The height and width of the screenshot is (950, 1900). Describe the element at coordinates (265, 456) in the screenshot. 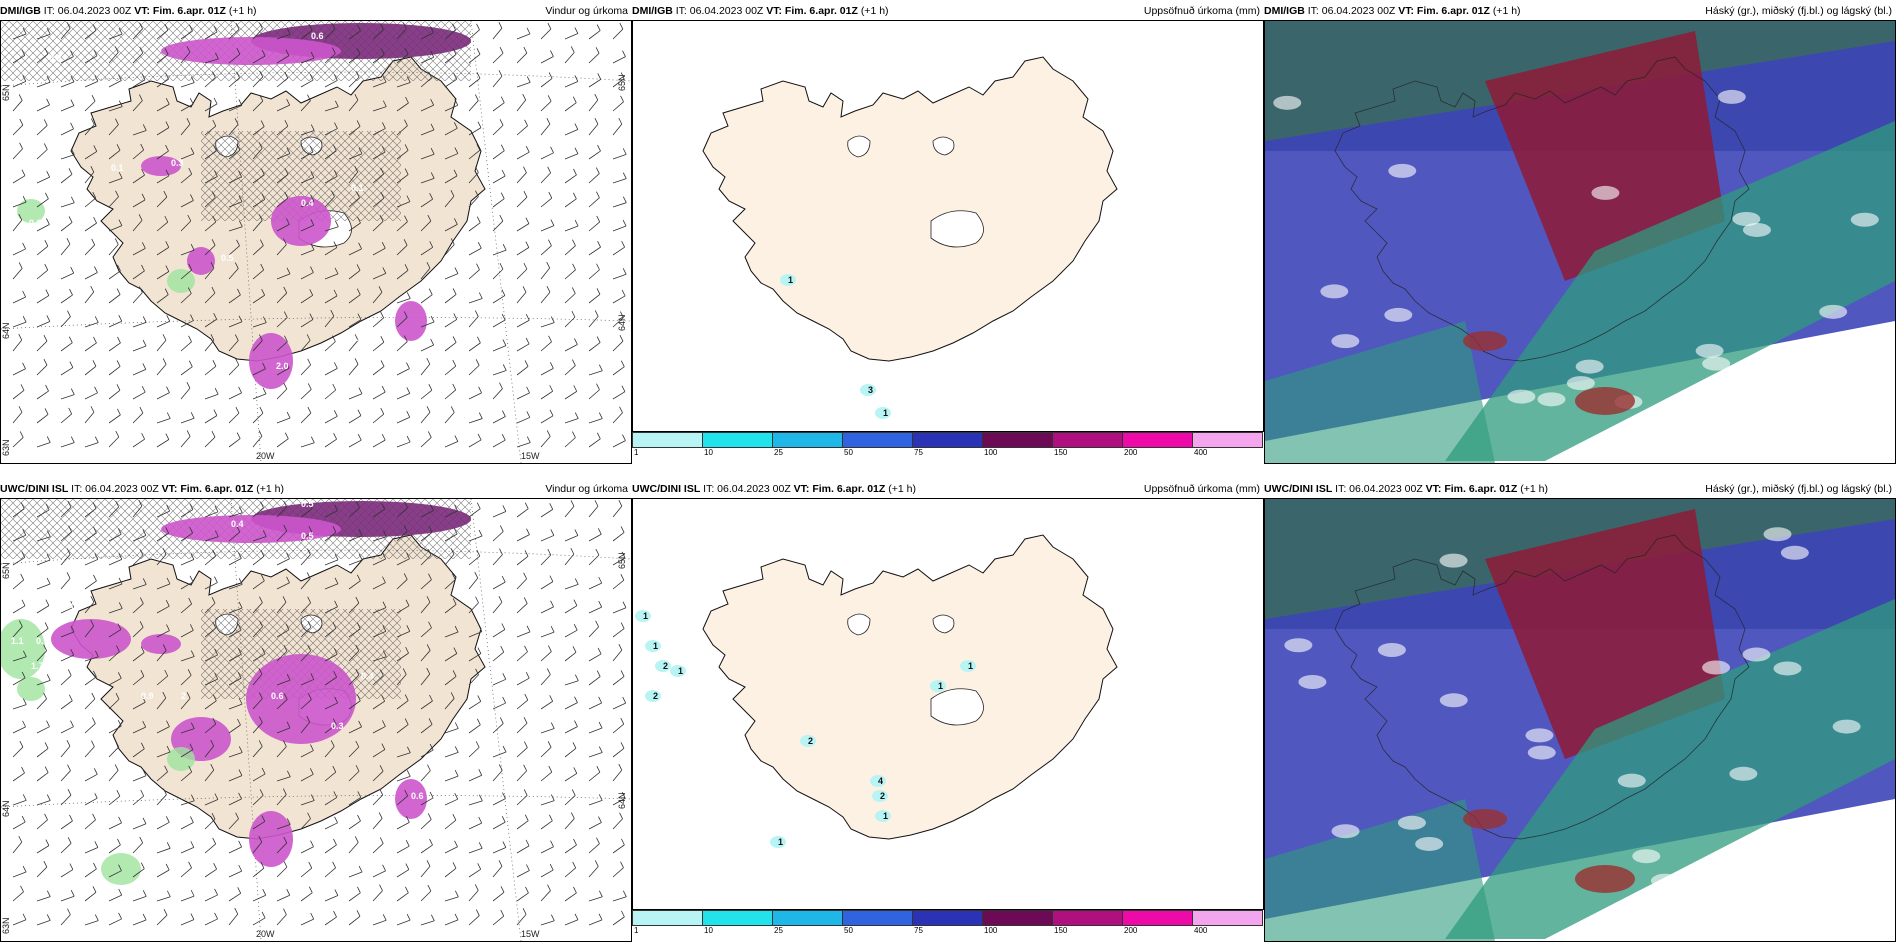

I see `grid-label: 20W` at that location.